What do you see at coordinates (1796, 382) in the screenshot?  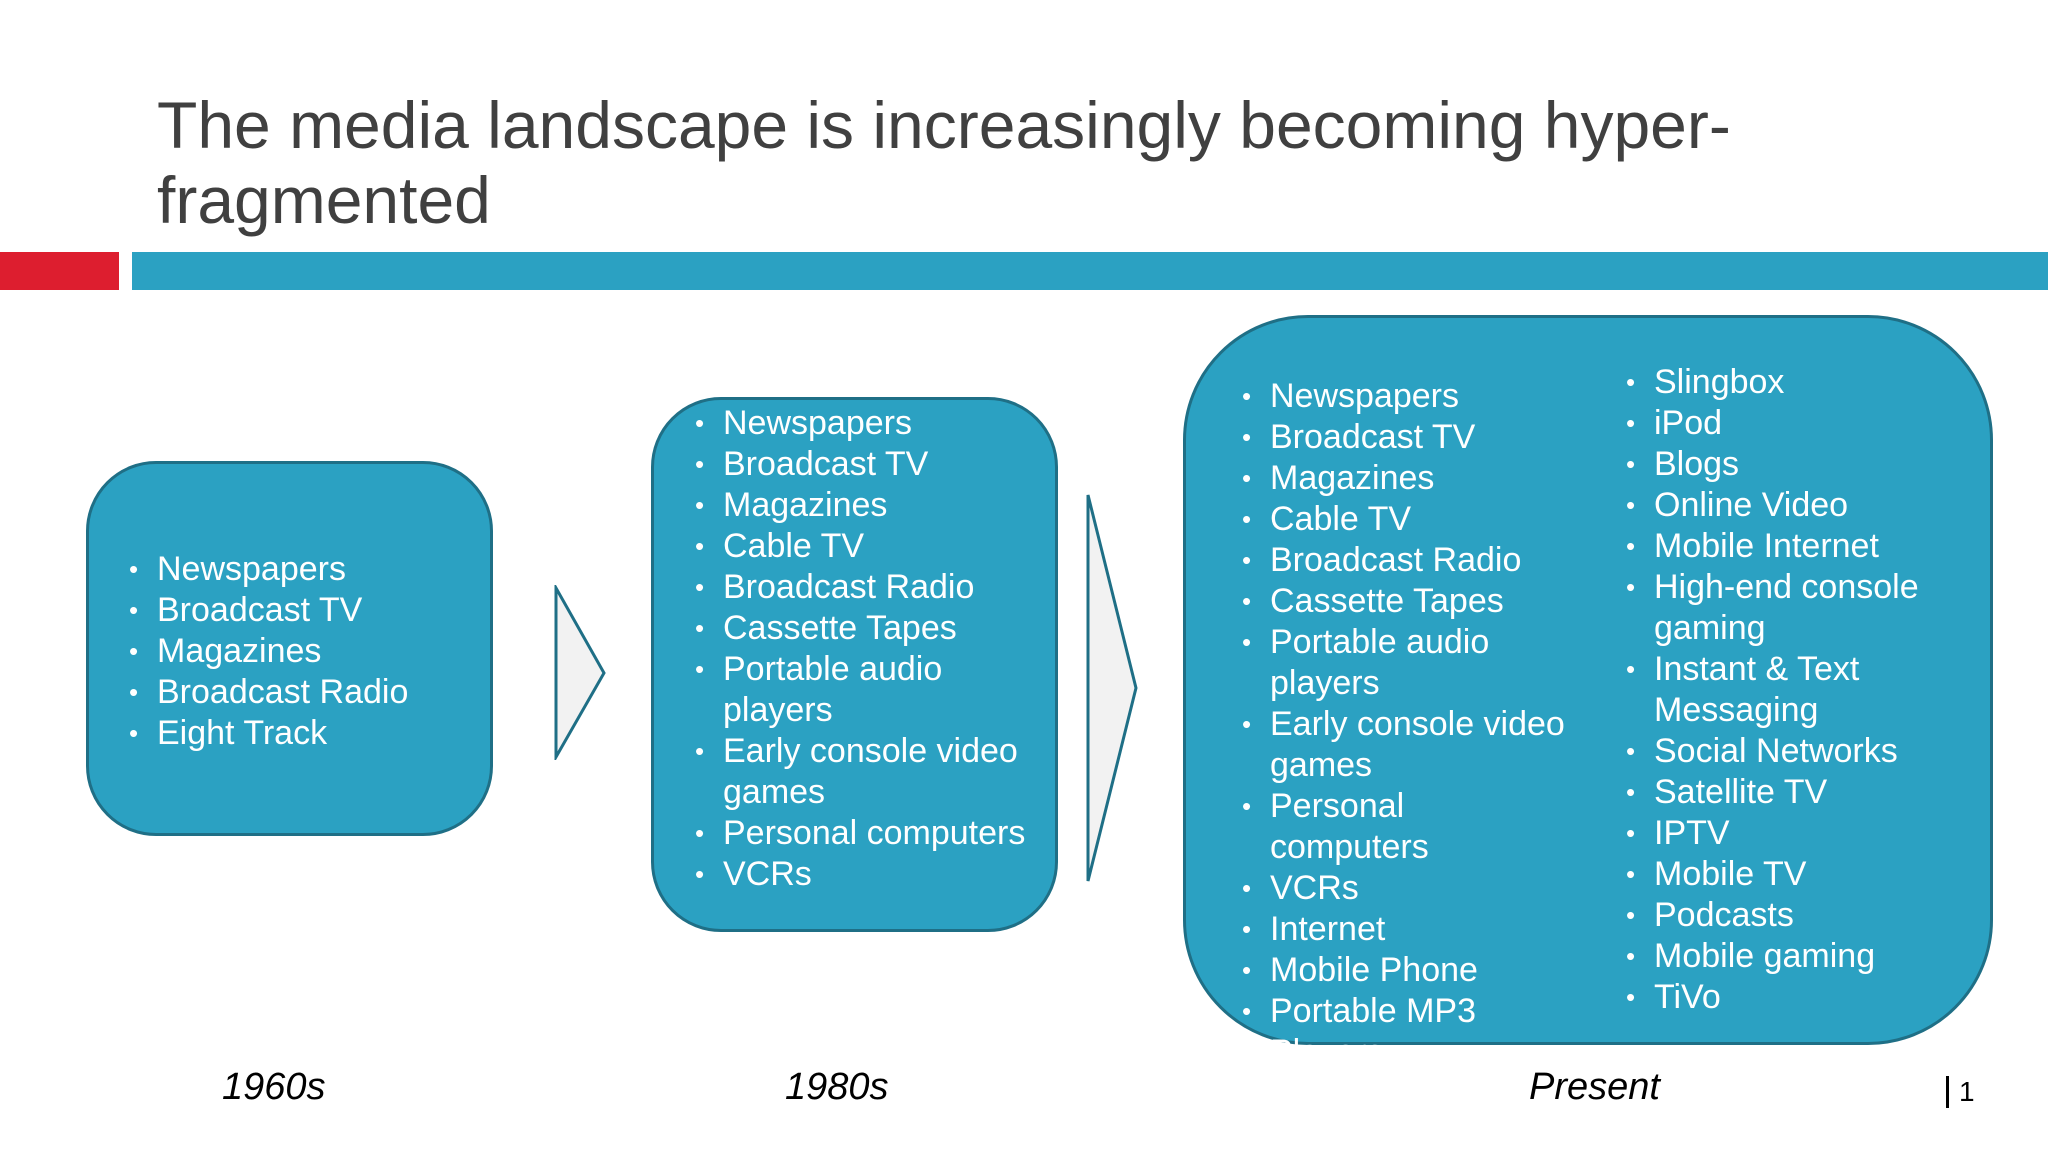 I see `list-item: Slingbox` at bounding box center [1796, 382].